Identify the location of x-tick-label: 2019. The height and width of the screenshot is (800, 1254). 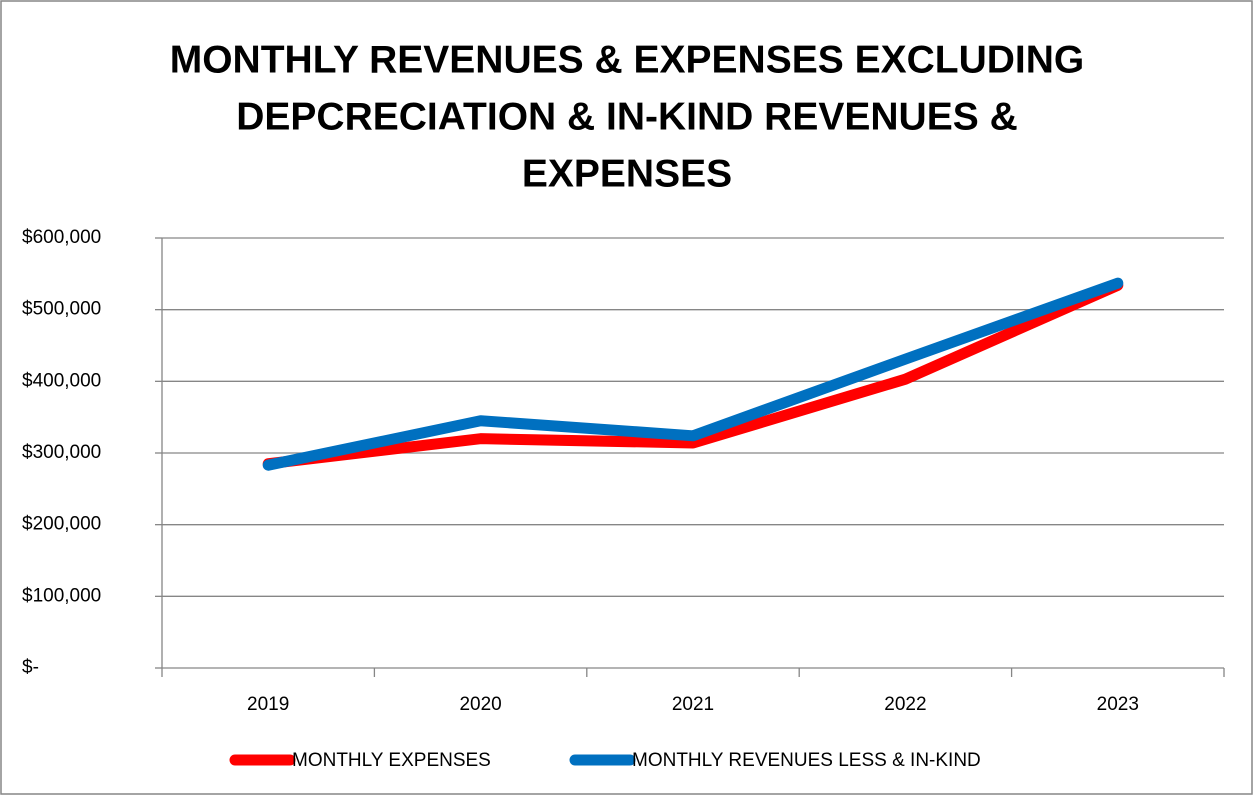
(268, 704).